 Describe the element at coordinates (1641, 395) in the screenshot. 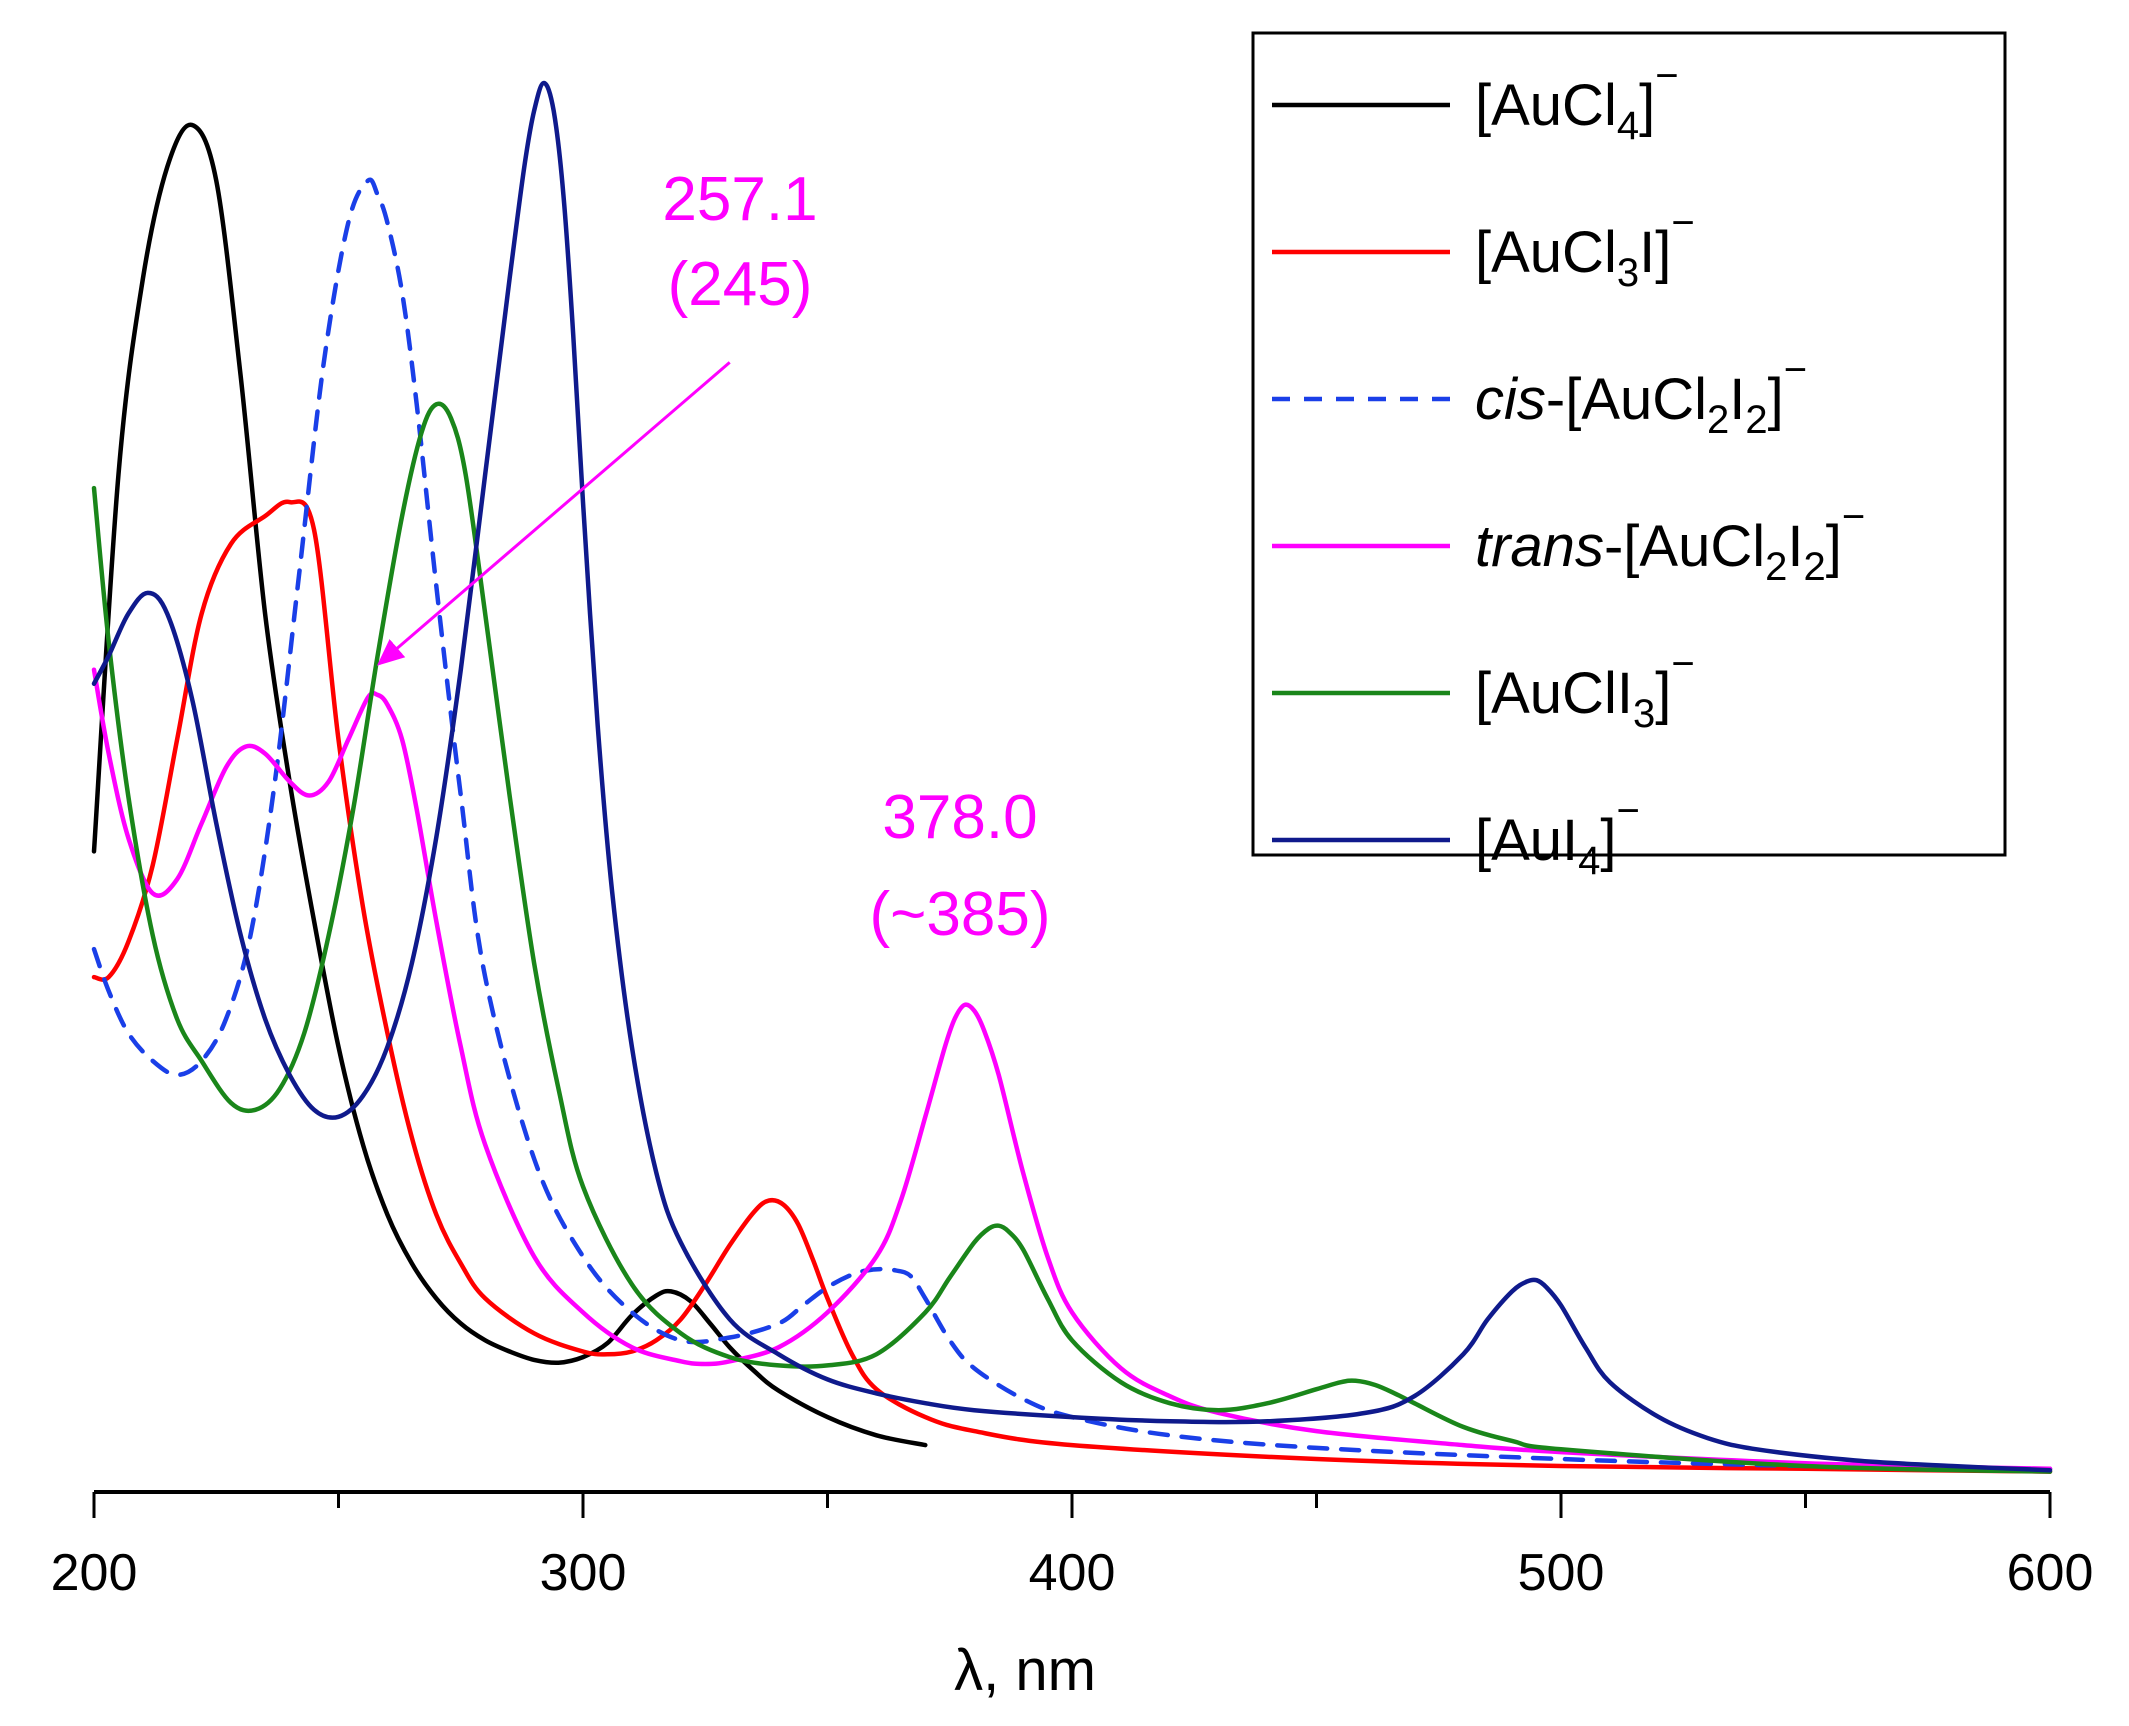

I see `legend-label: cis-[AuCl2I2]−` at that location.